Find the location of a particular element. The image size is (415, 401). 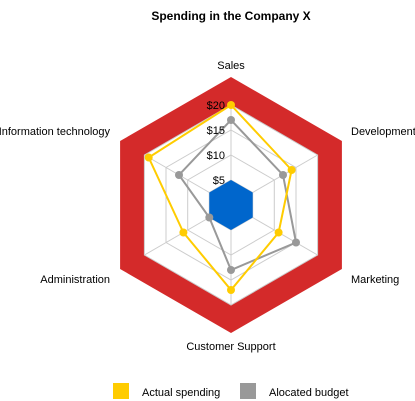

chart-title: Spending in the Company X is located at coordinates (230, 16).